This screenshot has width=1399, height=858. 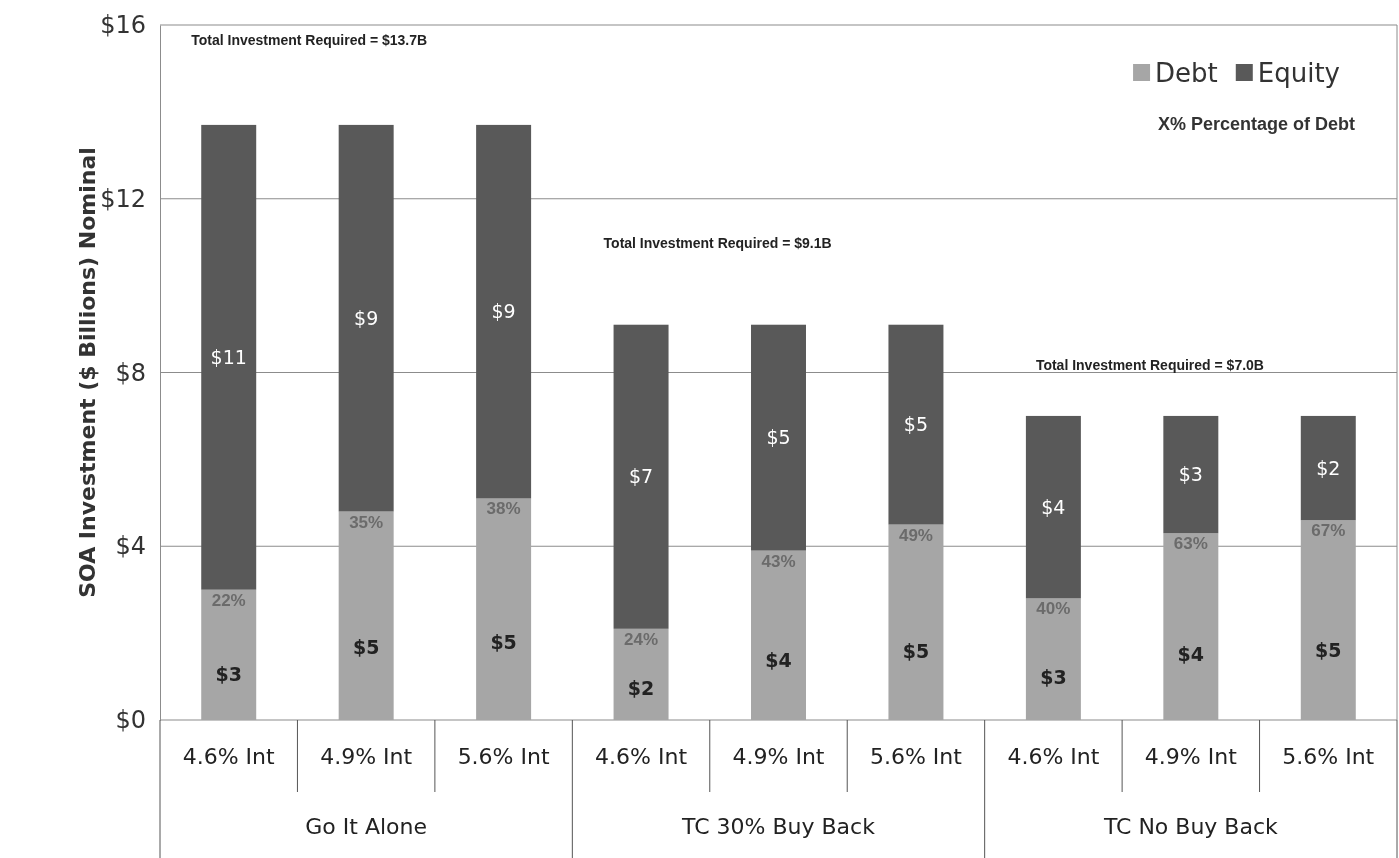 What do you see at coordinates (130, 546) in the screenshot?
I see `y-tick-label: $4` at bounding box center [130, 546].